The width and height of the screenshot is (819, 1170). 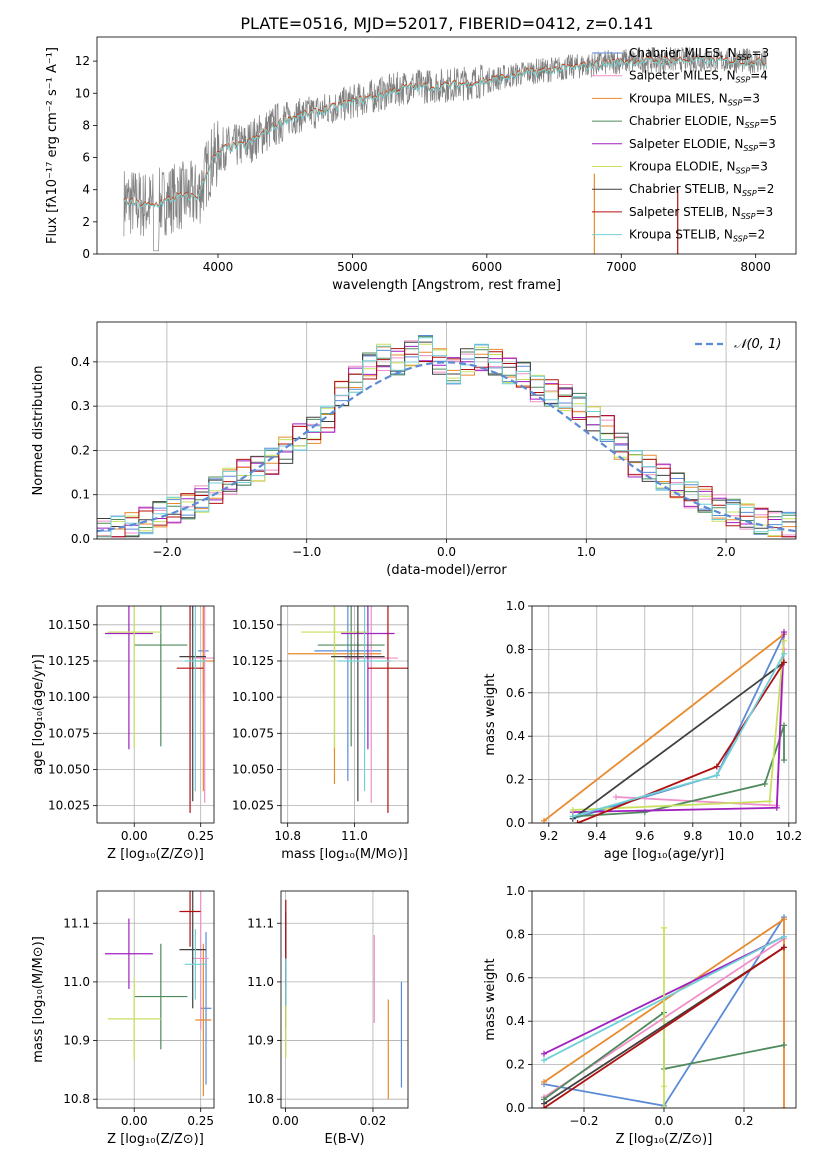 I want to click on legend-entry: Chabrier STELIB, NSSP=2, so click(x=701, y=190).